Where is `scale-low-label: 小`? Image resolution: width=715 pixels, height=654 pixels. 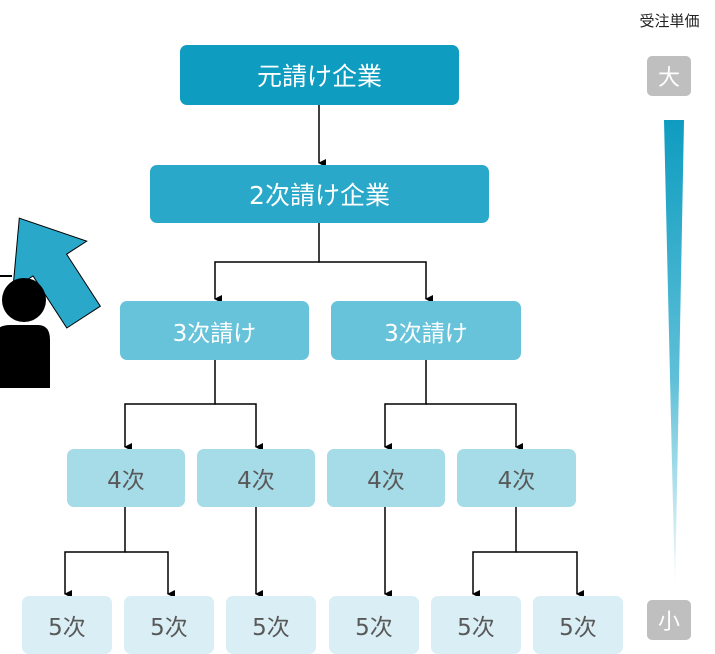 scale-low-label: 小 is located at coordinates (669, 620).